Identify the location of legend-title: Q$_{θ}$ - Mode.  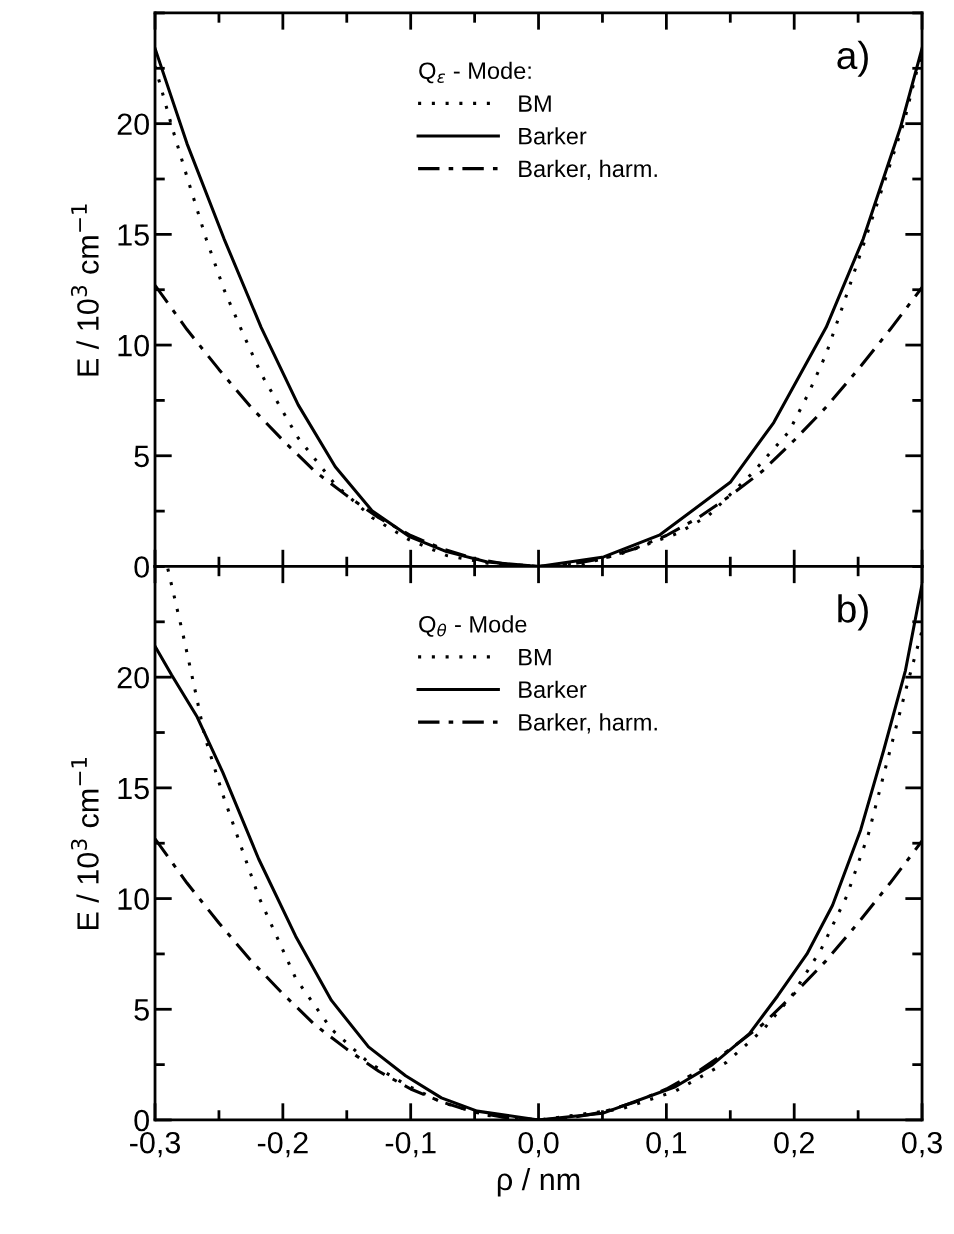
(473, 626).